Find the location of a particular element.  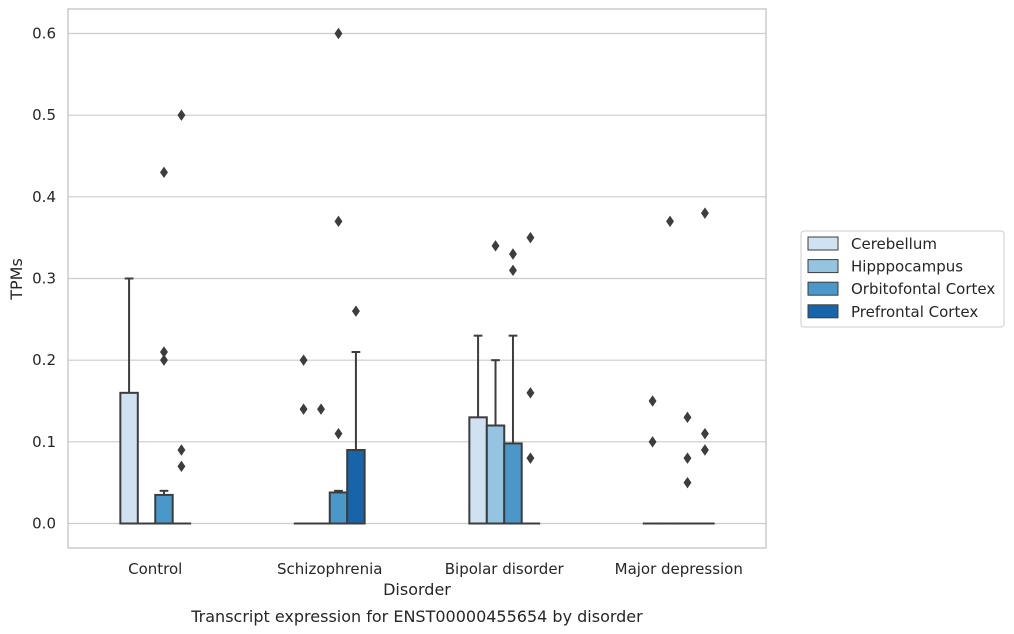

y-tick-label: 0.0 is located at coordinates (44, 524).